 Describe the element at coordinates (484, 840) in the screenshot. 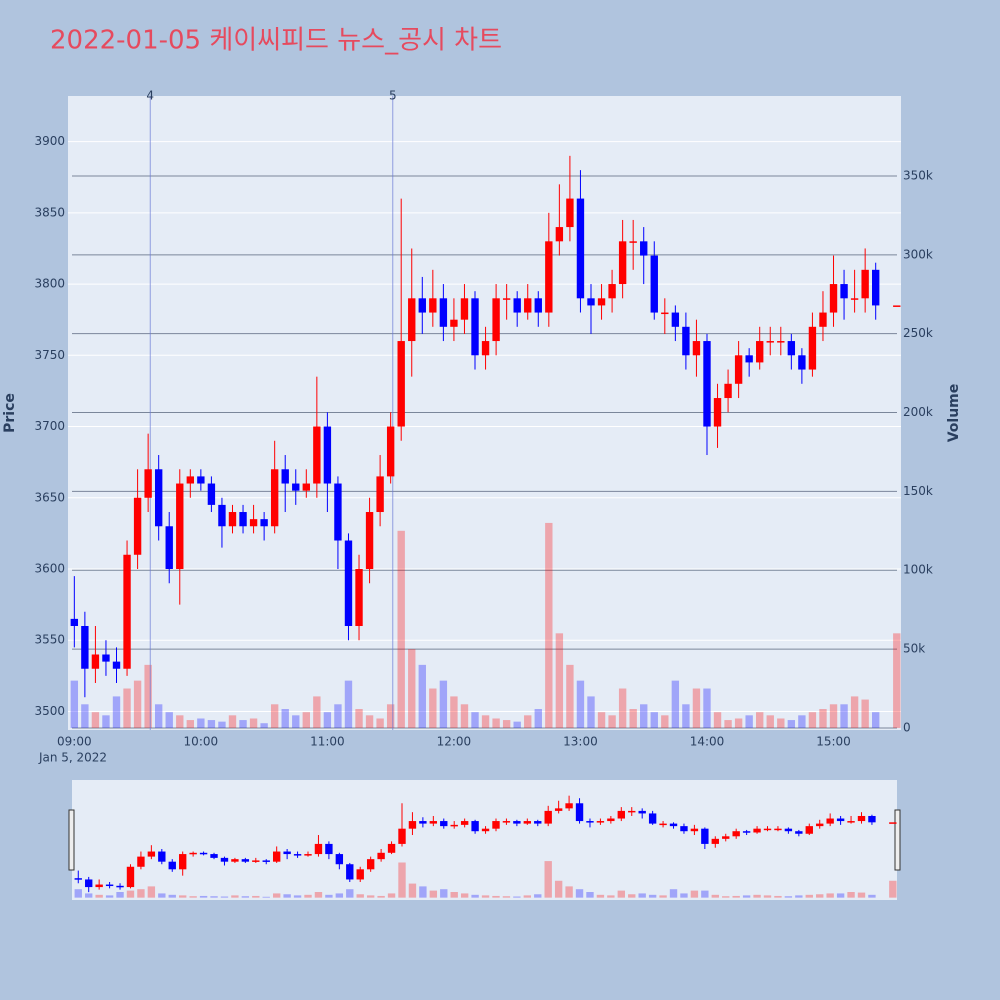

I see `range-slider` at that location.